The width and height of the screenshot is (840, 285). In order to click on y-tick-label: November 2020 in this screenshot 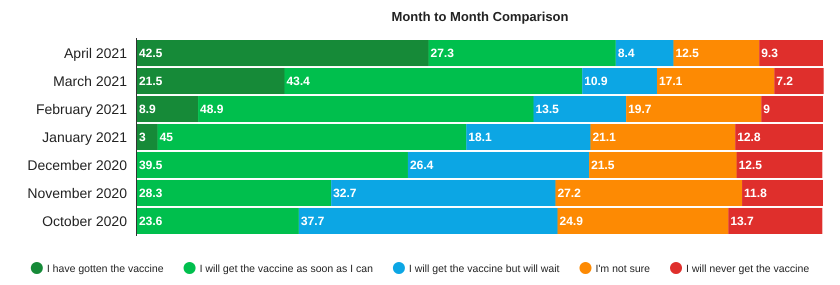, I will do `click(77, 192)`.